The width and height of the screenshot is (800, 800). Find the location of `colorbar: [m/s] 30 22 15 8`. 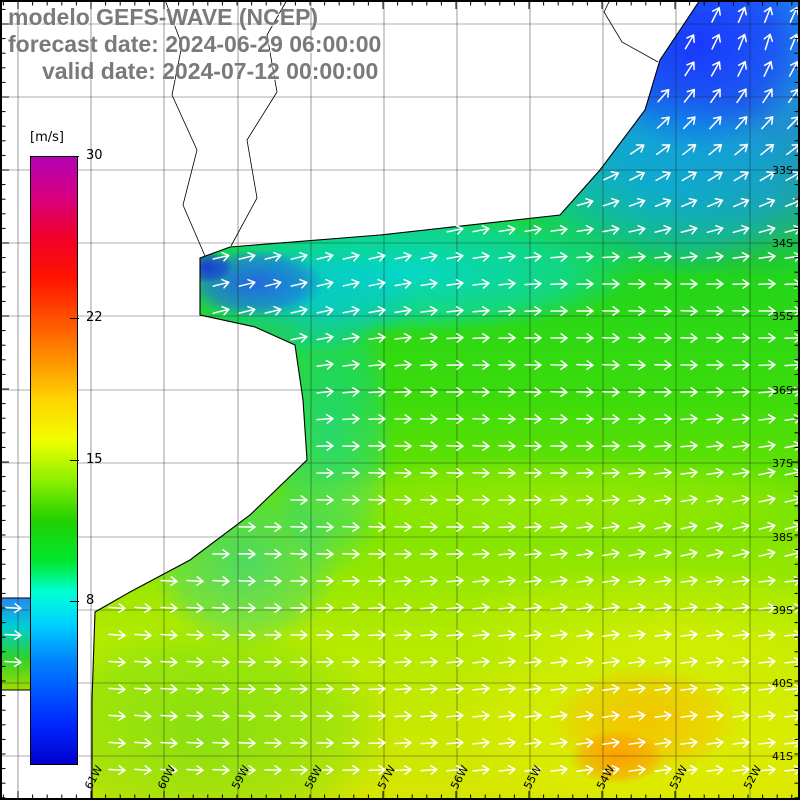

colorbar: [m/s] 30 22 15 8 is located at coordinates (93, 460).